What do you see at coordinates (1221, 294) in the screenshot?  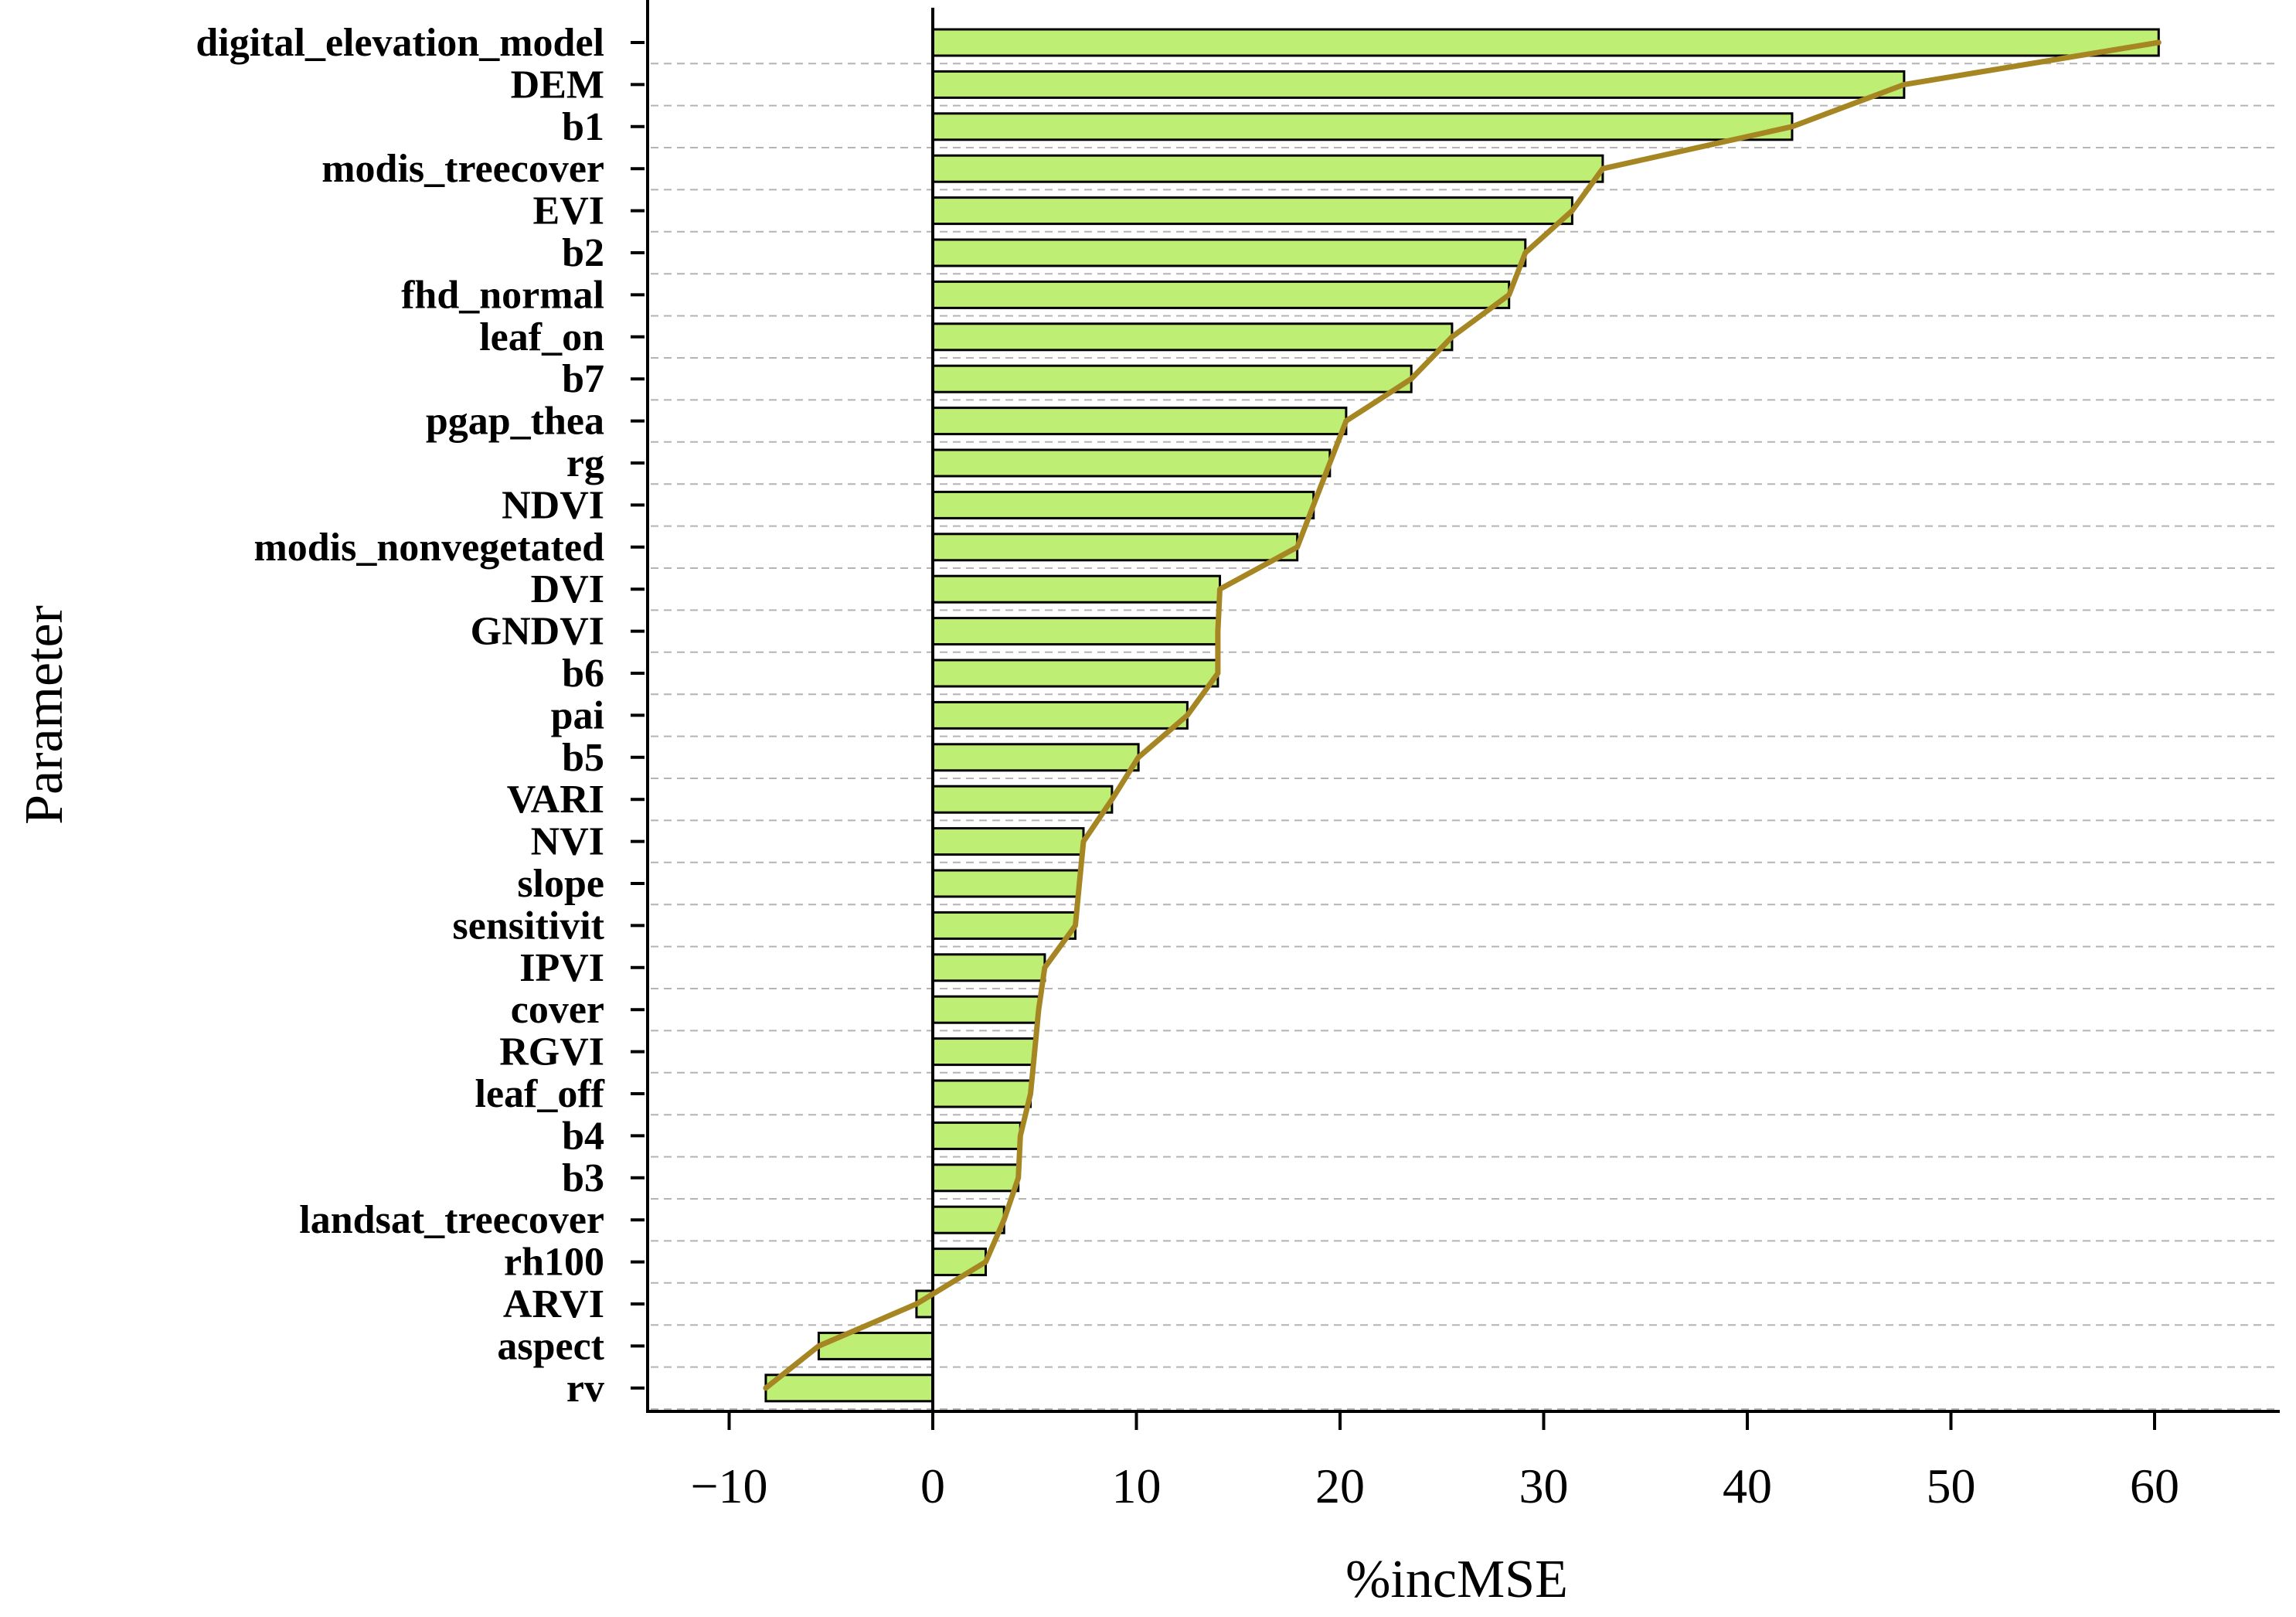 I see `bar-fhd_normal` at bounding box center [1221, 294].